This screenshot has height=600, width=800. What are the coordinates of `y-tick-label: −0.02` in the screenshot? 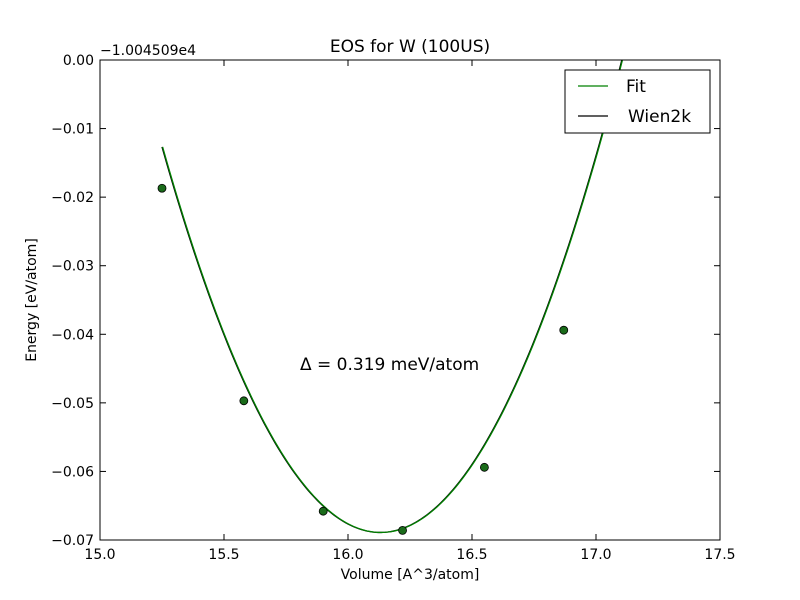 It's located at (72, 198).